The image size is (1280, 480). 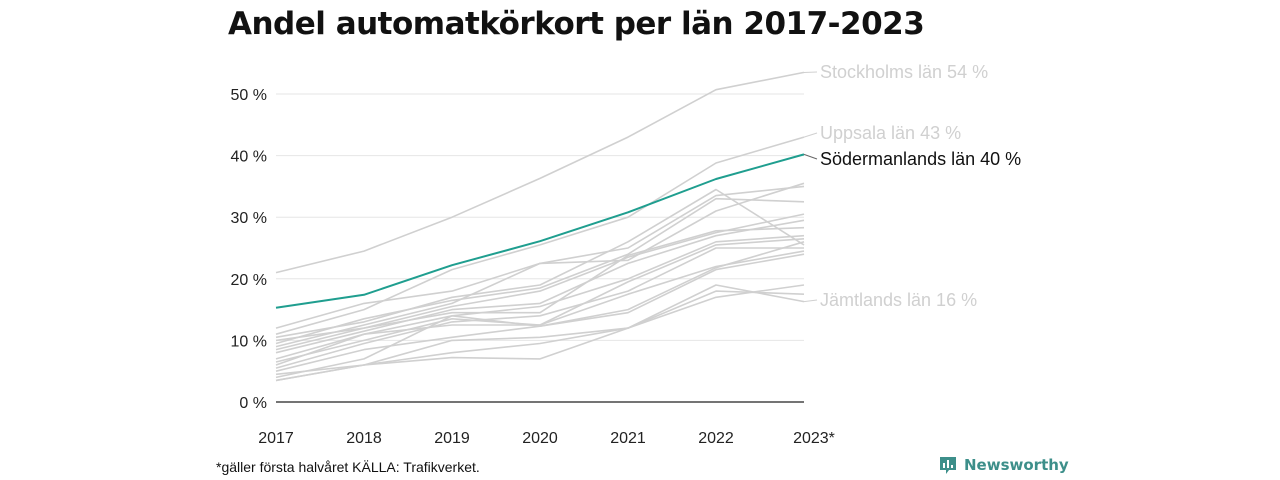 I want to click on x-tick-label: 2021, so click(x=628, y=438).